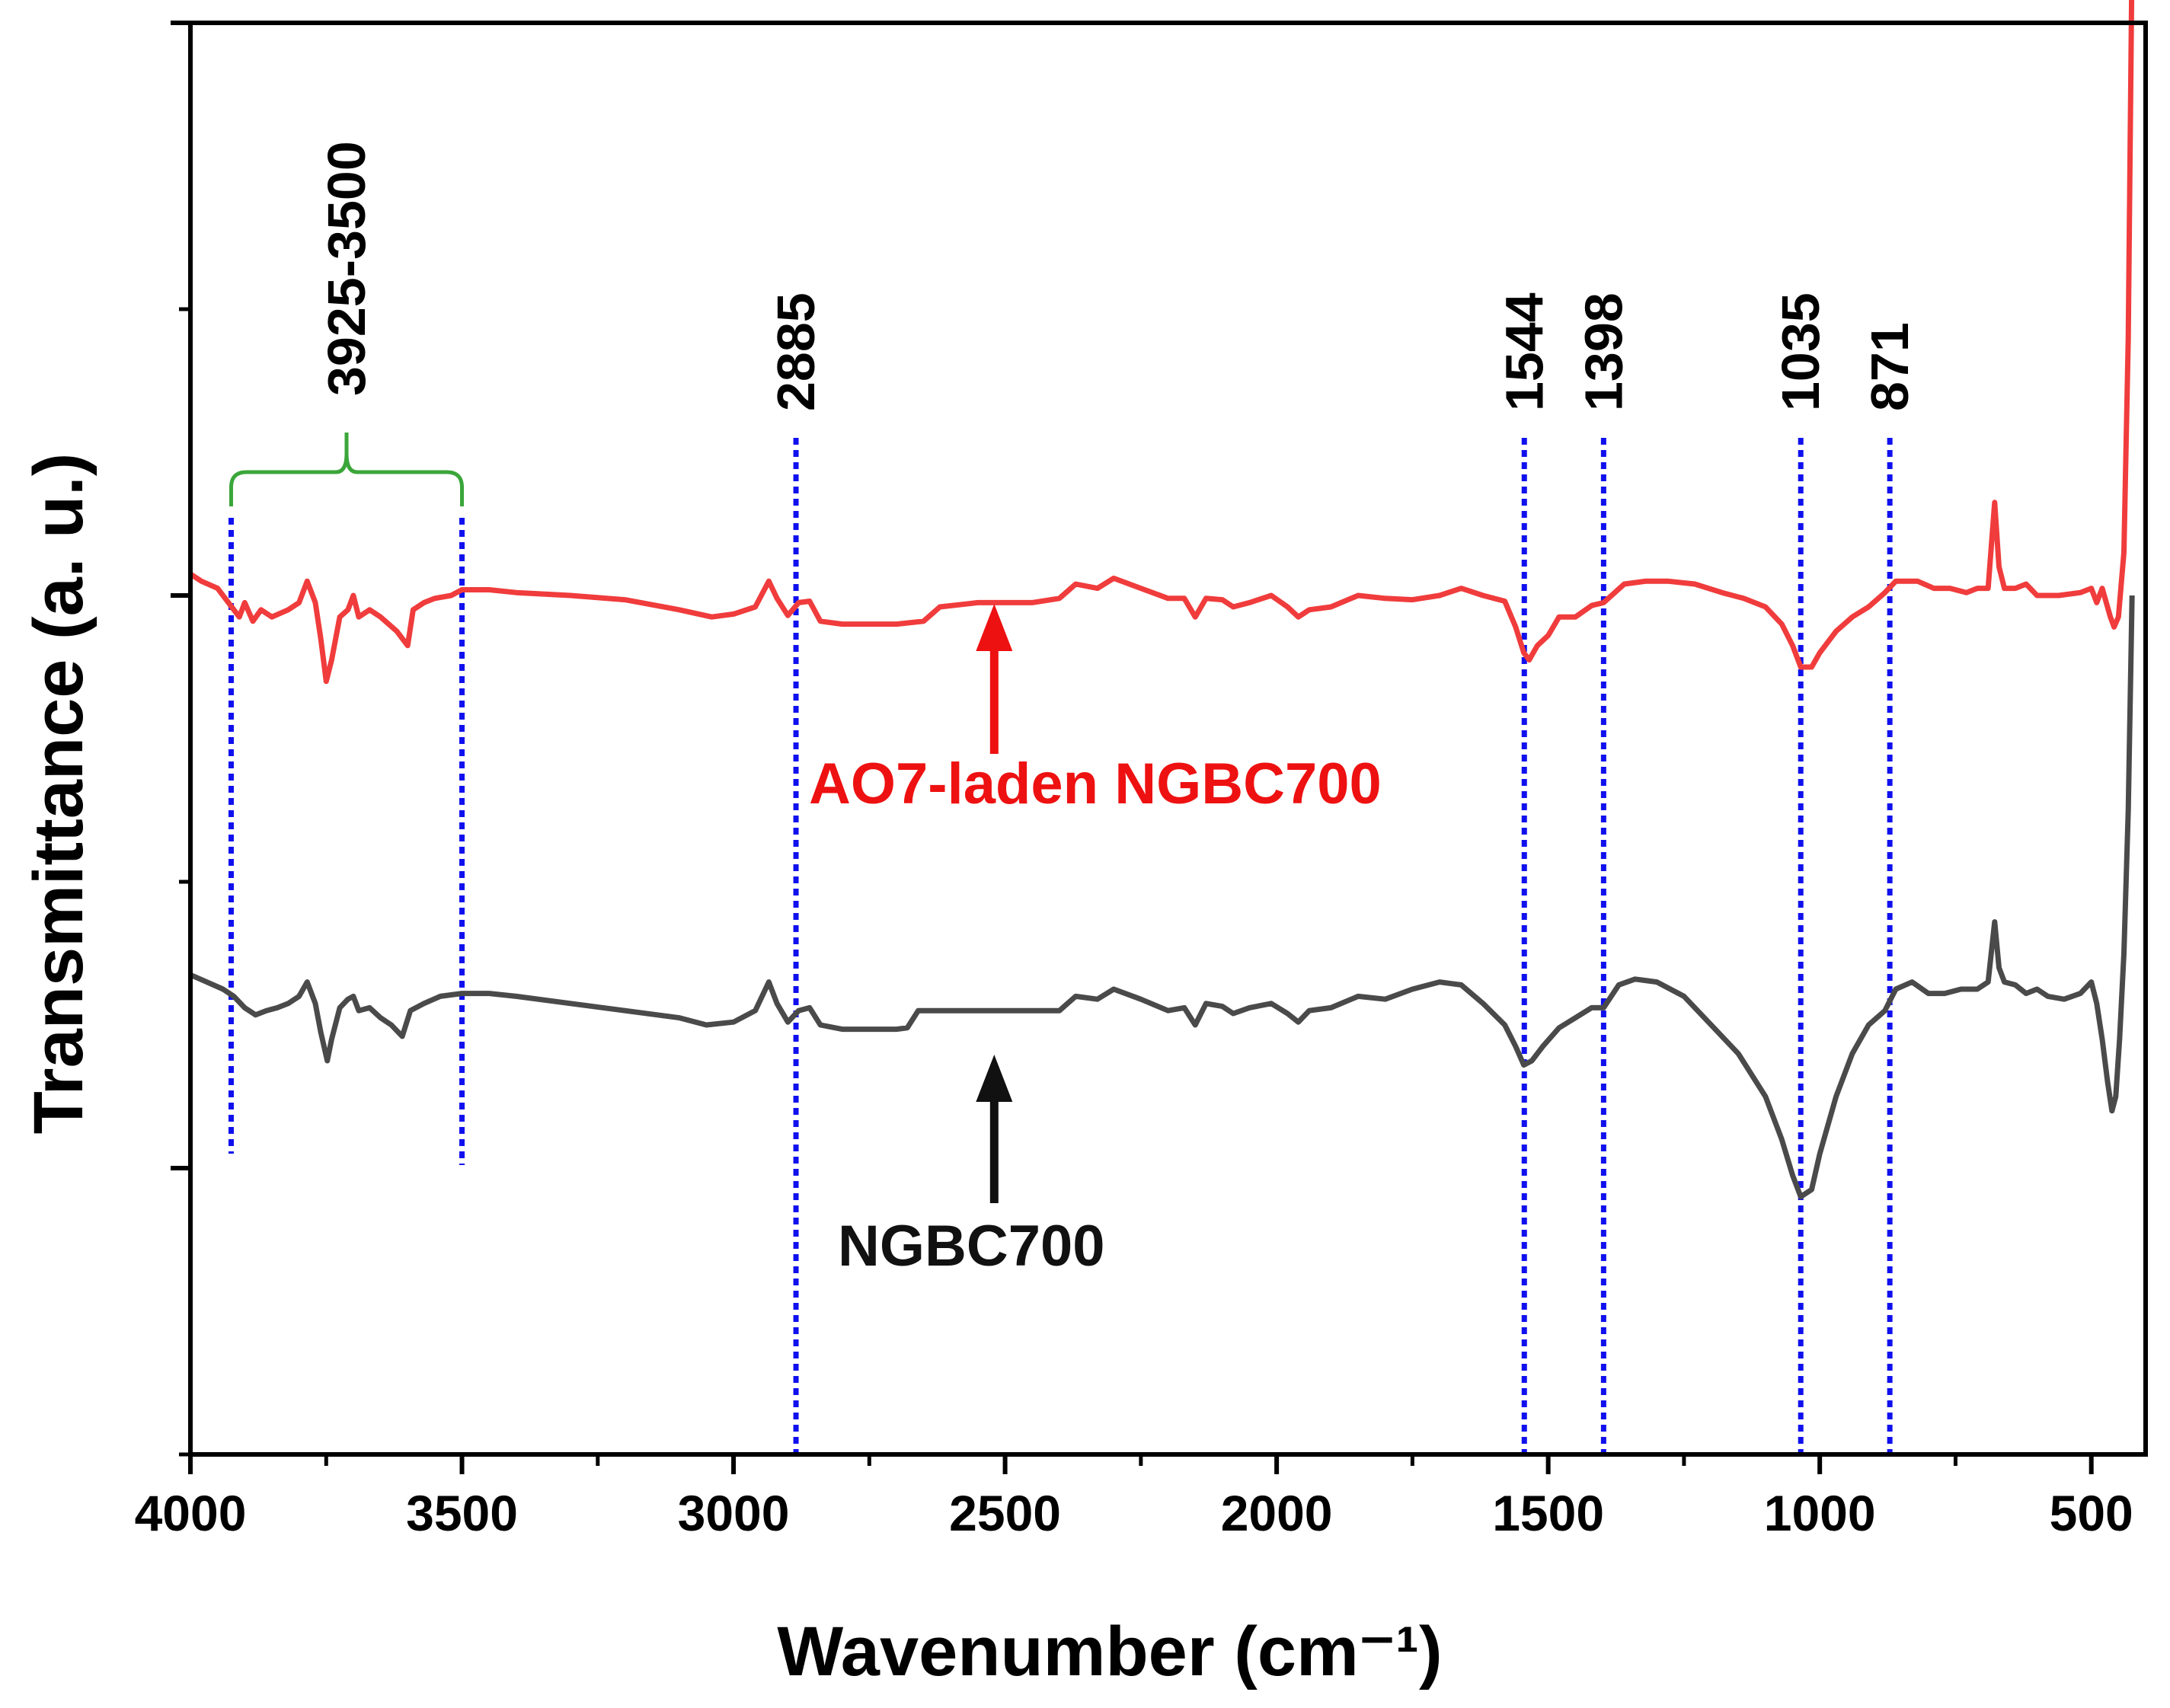 Image resolution: width=2170 pixels, height=1708 pixels. I want to click on x-tick-label: 3500, so click(462, 1513).